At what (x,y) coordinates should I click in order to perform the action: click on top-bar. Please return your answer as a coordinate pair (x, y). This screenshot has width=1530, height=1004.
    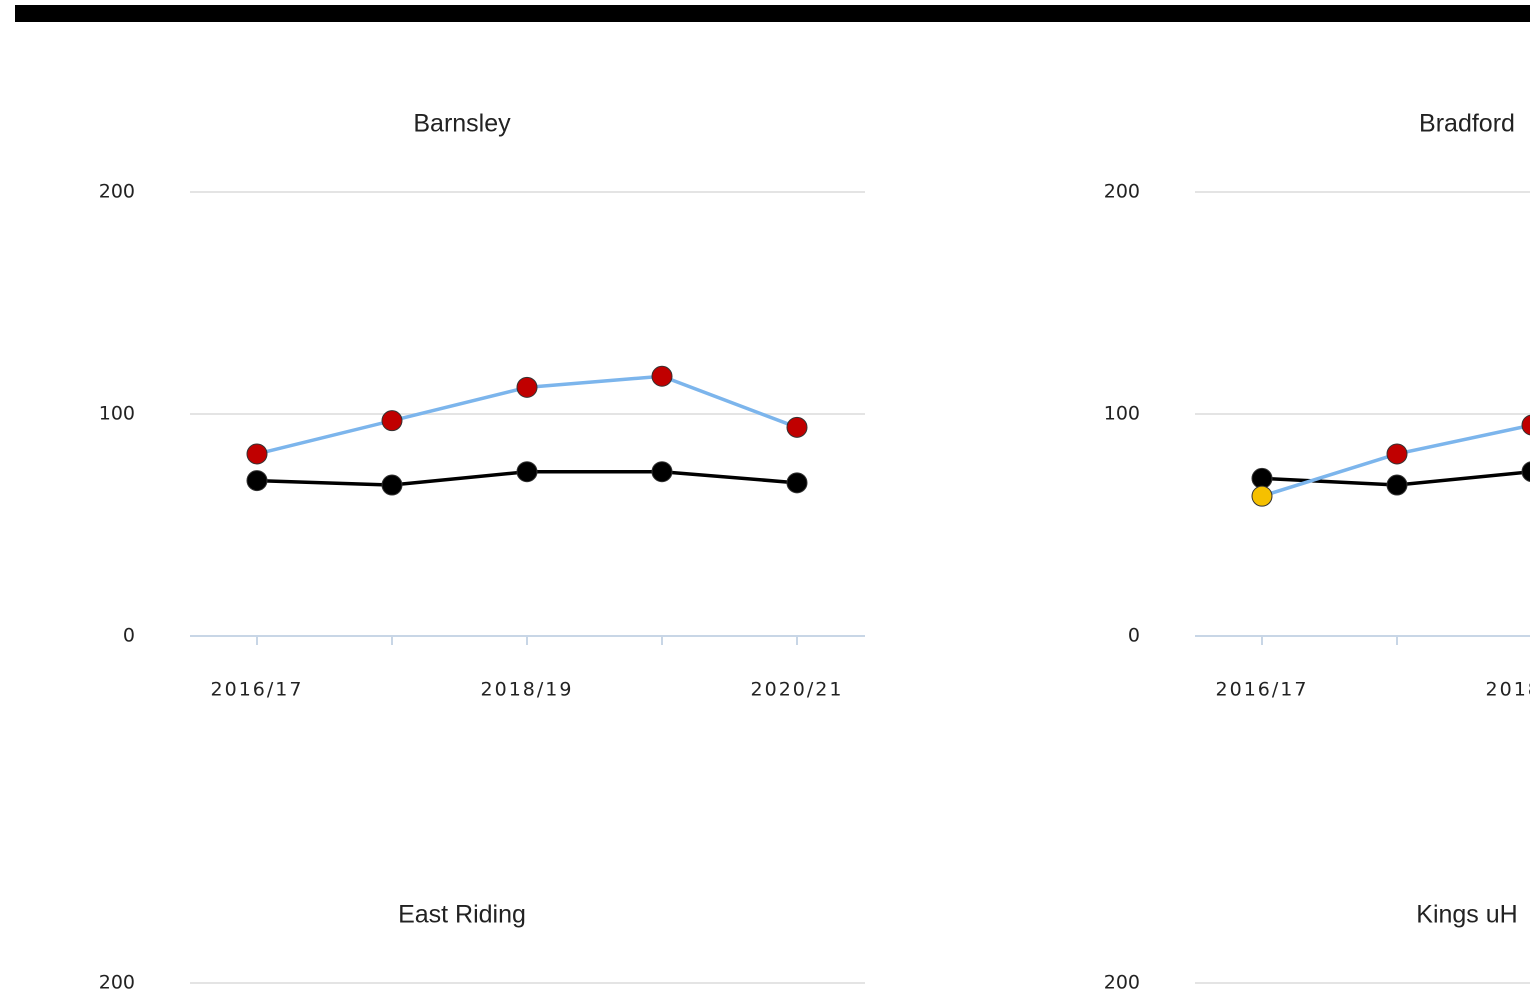
    Looking at the image, I should click on (772, 13).